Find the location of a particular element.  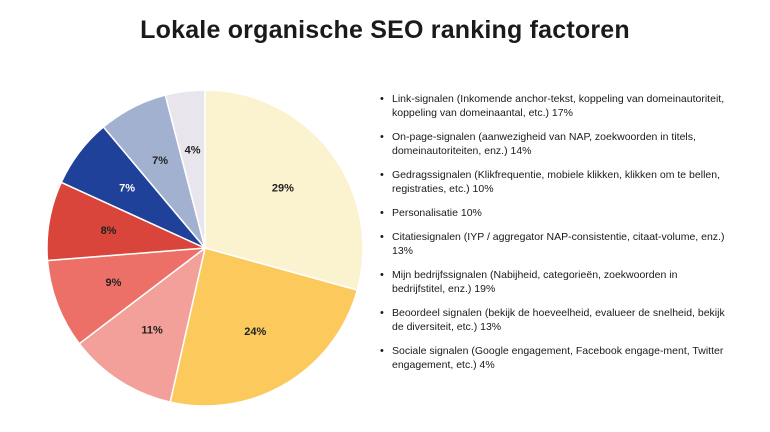

slice-label-5: 7% is located at coordinates (127, 189).